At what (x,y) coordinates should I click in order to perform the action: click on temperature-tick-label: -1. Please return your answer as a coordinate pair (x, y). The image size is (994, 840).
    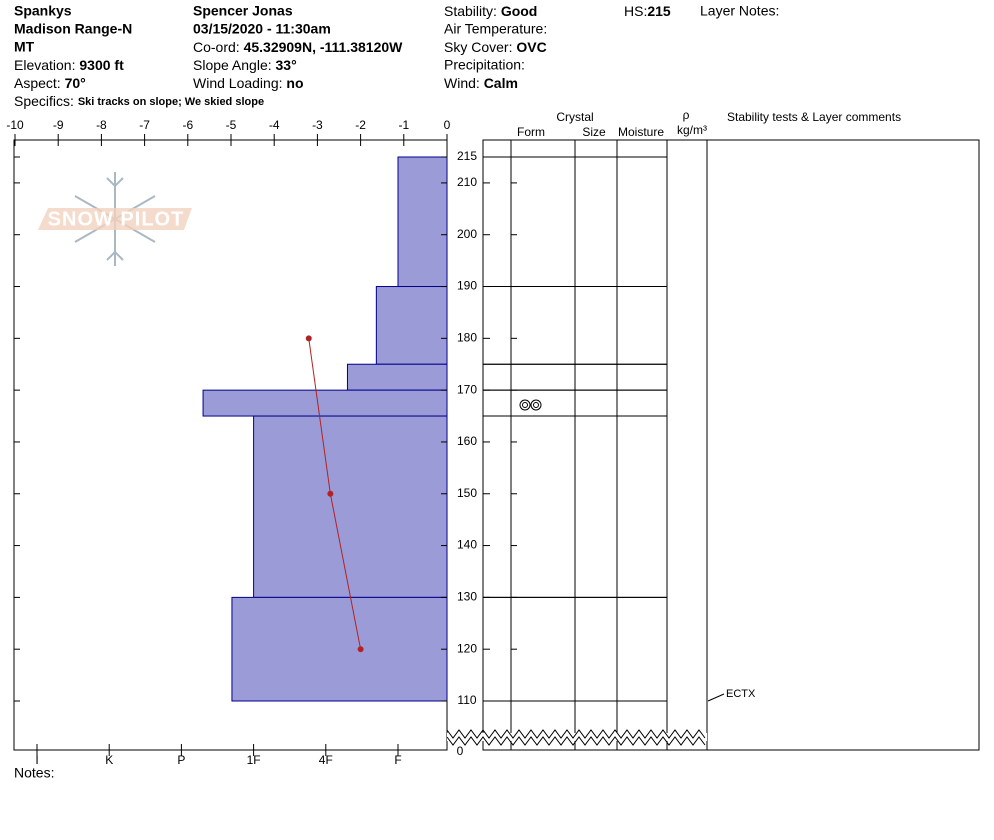
    Looking at the image, I should click on (403, 125).